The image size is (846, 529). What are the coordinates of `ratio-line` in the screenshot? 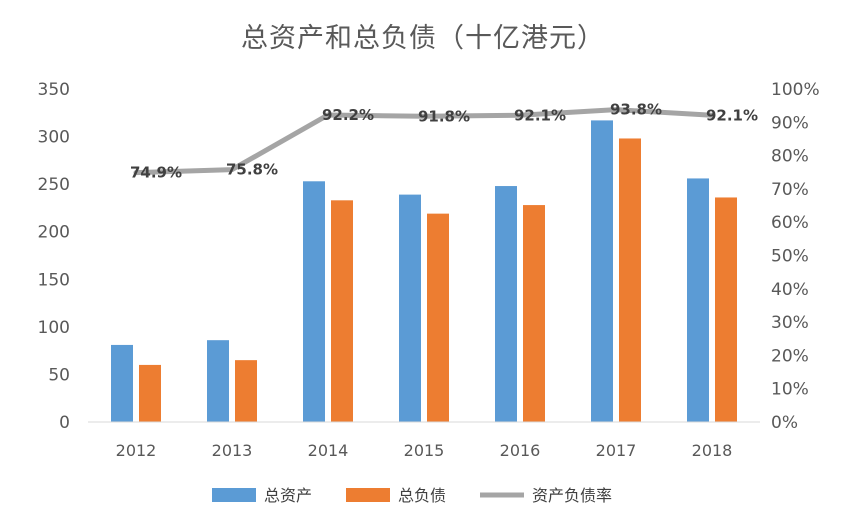 It's located at (424, 141).